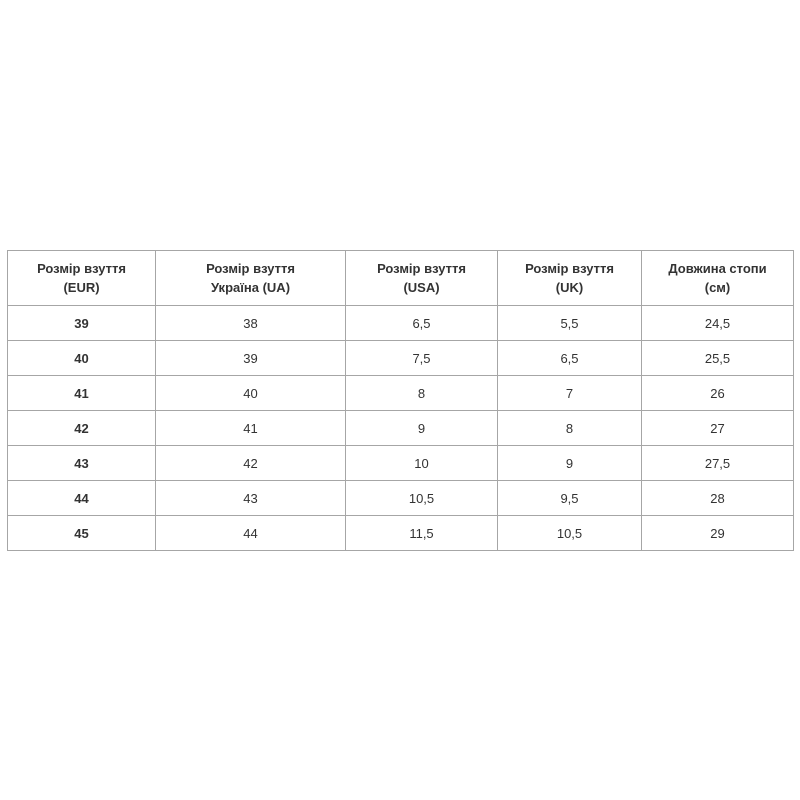 This screenshot has width=800, height=800. Describe the element at coordinates (250, 358) in the screenshot. I see `size-cell: 39` at that location.